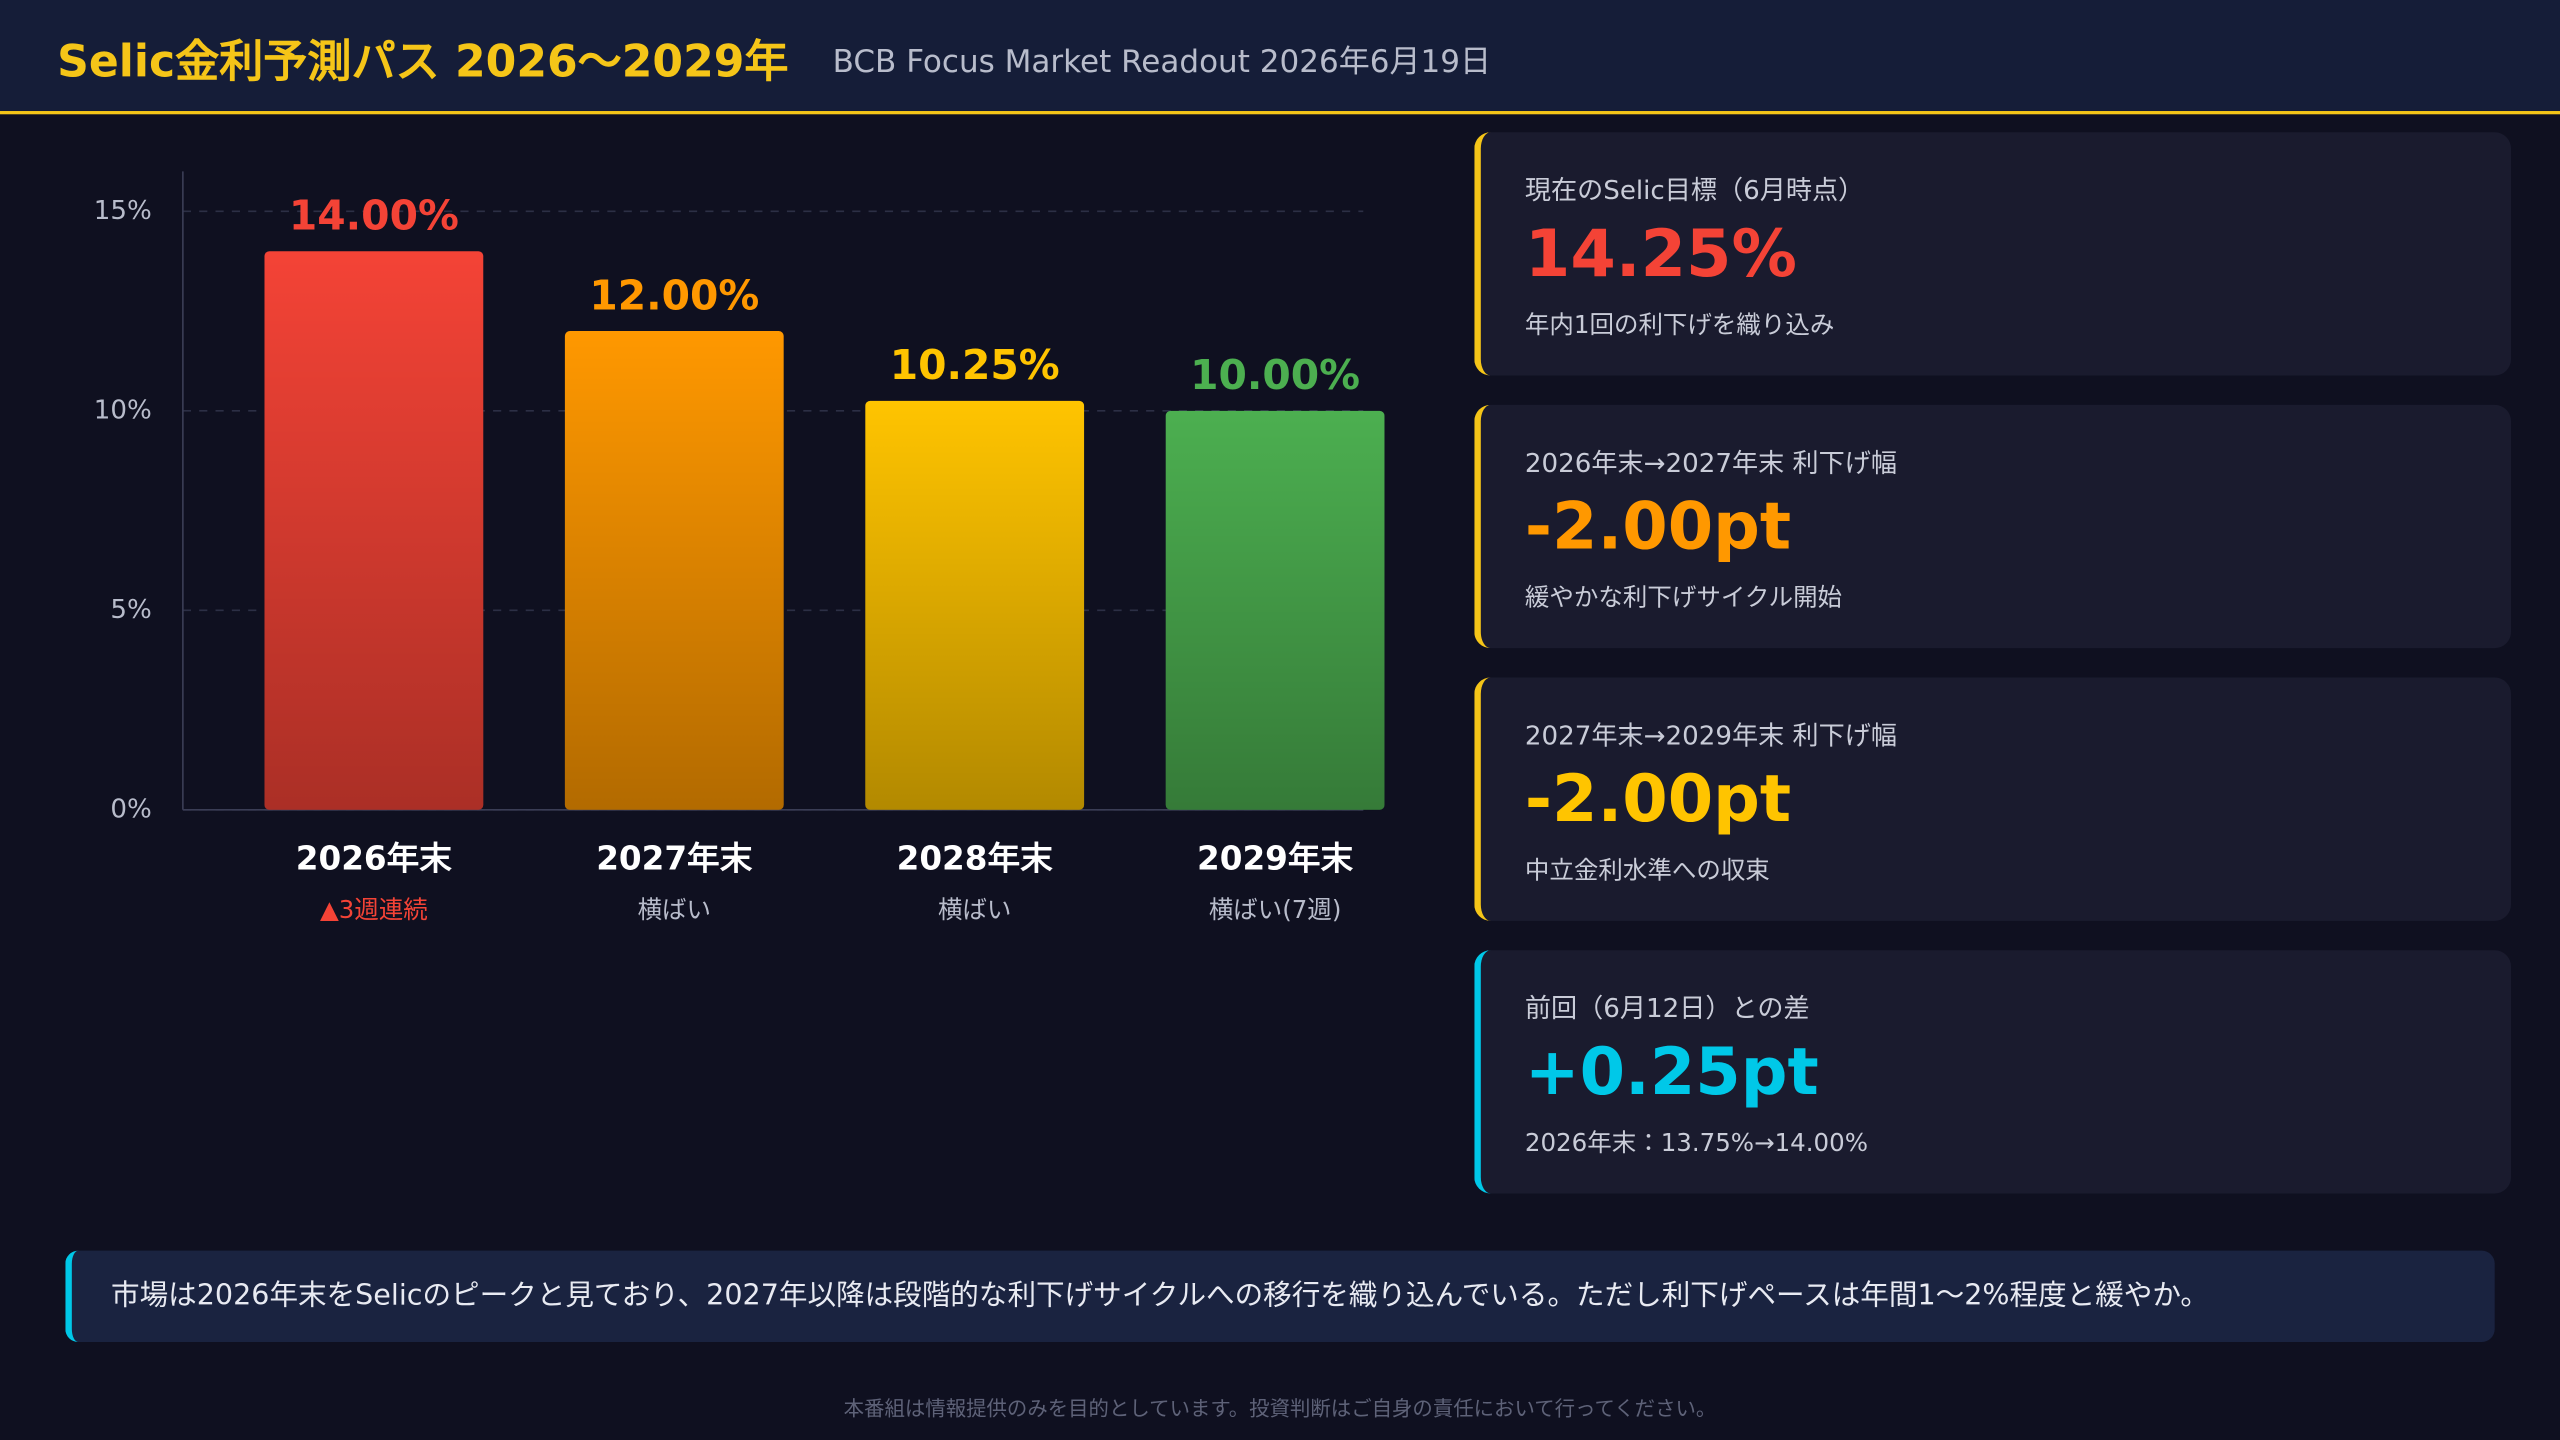 This screenshot has width=2560, height=1440. What do you see at coordinates (674, 858) in the screenshot?
I see `x-tick-label: 2027年末` at bounding box center [674, 858].